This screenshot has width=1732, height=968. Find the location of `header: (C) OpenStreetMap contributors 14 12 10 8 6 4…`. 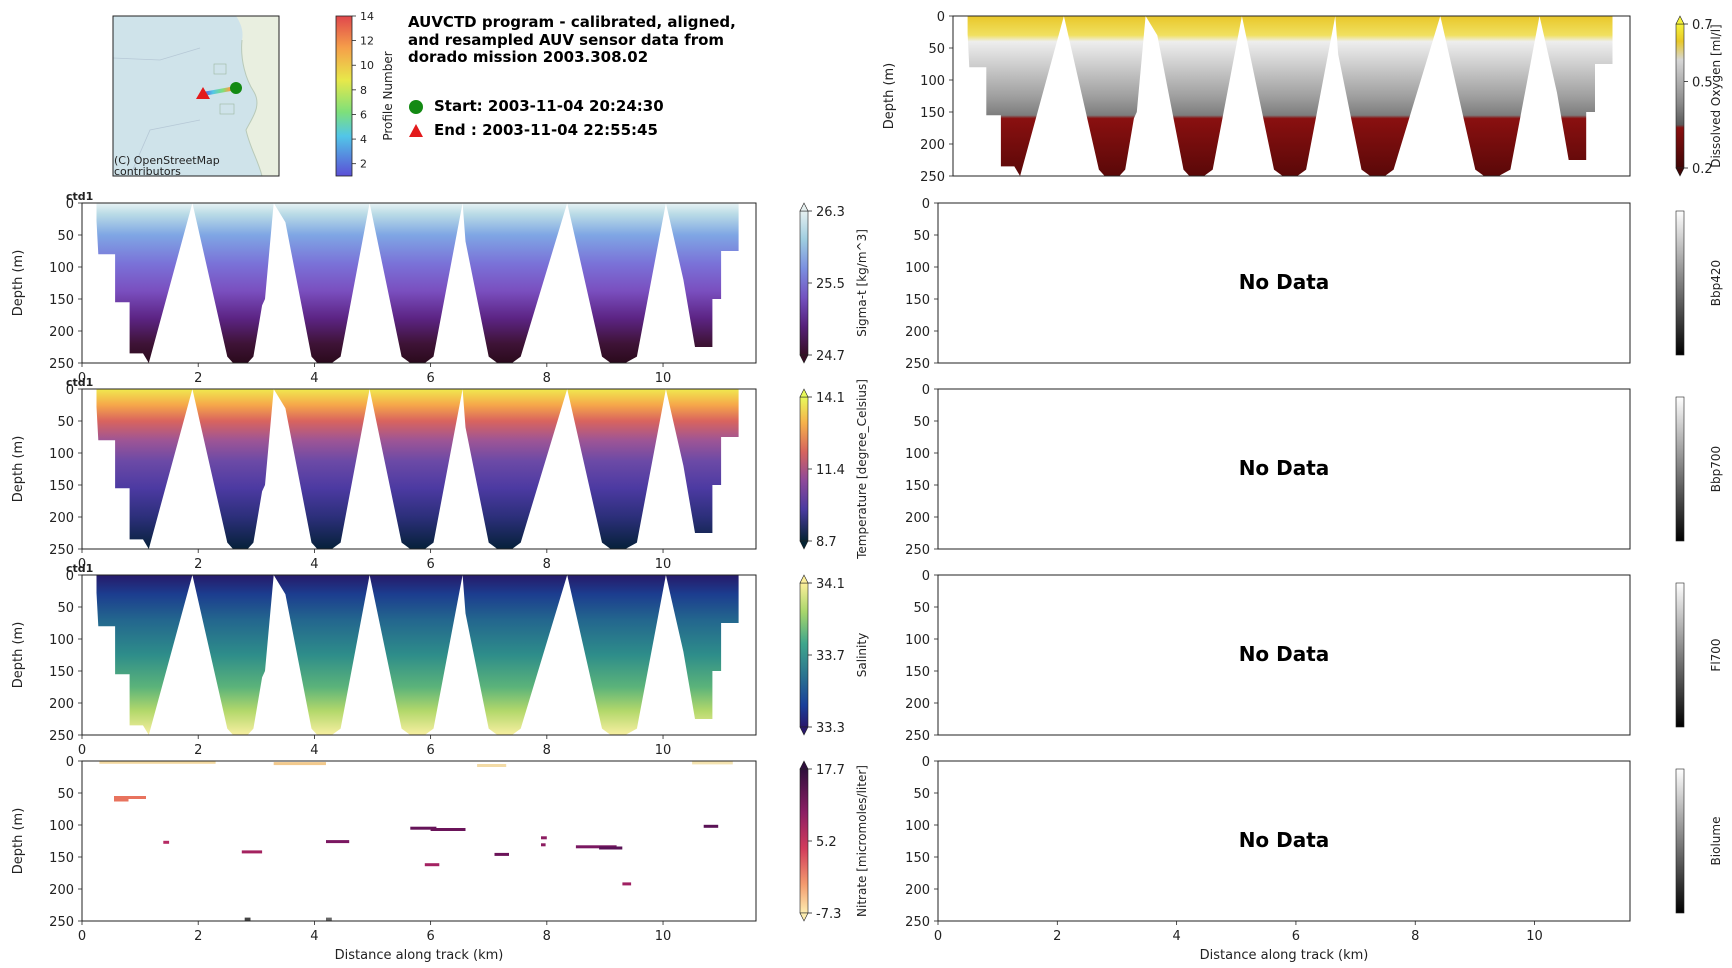

header: (C) OpenStreetMap contributors 14 12 10 8 6 4… is located at coordinates (424, 94).